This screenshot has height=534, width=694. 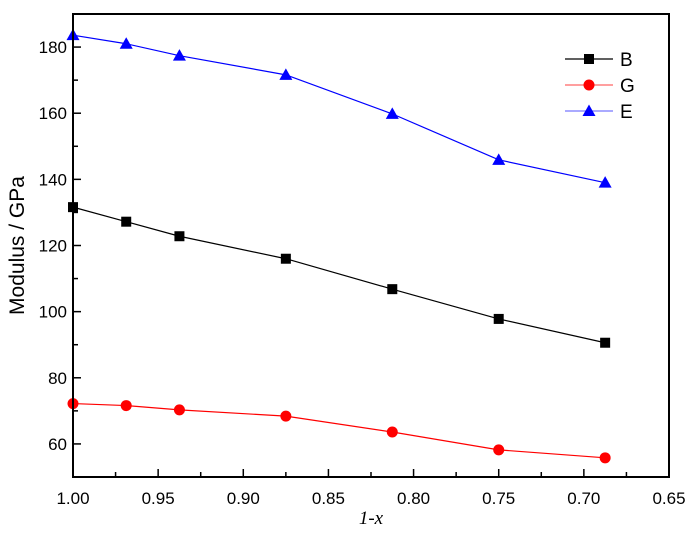 I want to click on x-tick-label: 0.95, so click(x=158, y=498).